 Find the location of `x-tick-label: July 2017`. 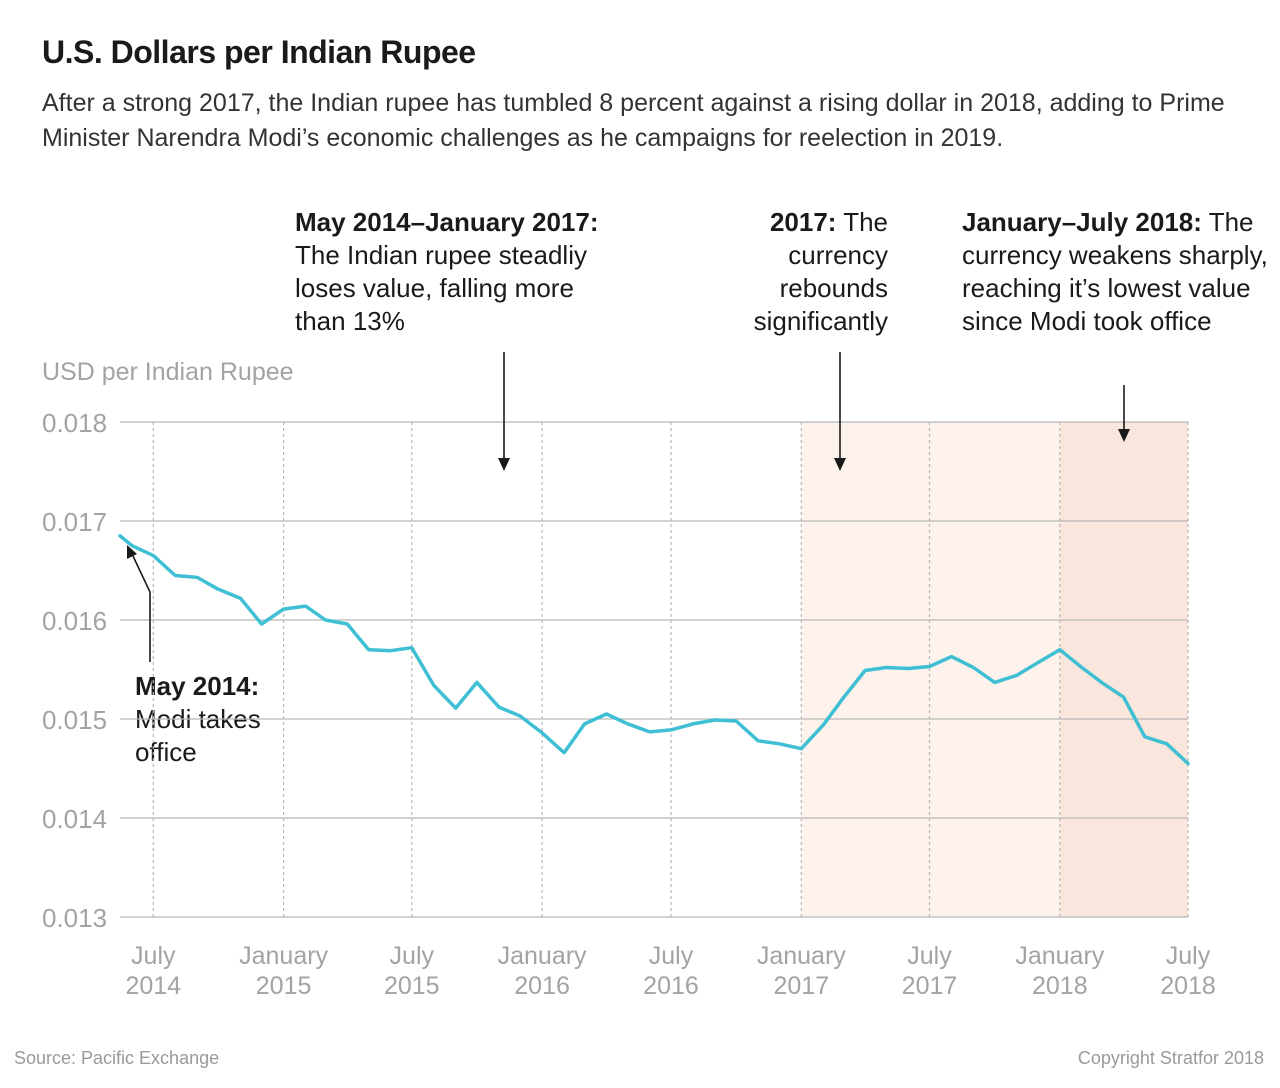

x-tick-label: July 2017 is located at coordinates (930, 971).